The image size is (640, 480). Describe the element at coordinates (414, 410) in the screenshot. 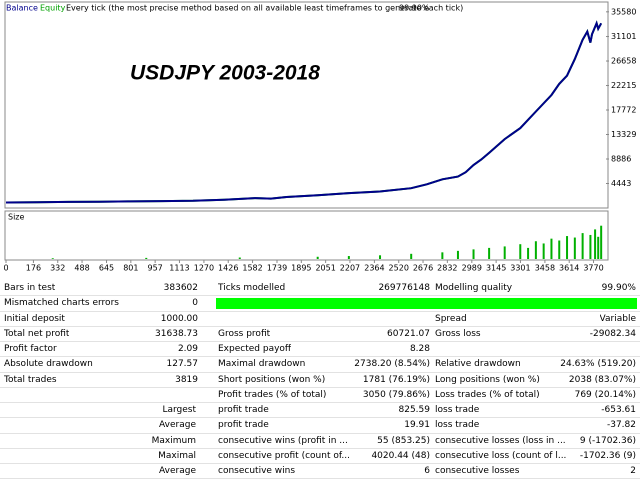

I see `report-cell: 825.59` at that location.